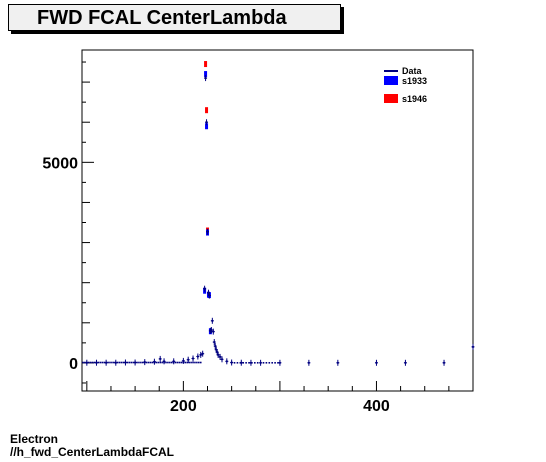 The height and width of the screenshot is (462, 546). Describe the element at coordinates (391, 80) in the screenshot. I see `legend-s1933-marker` at that location.